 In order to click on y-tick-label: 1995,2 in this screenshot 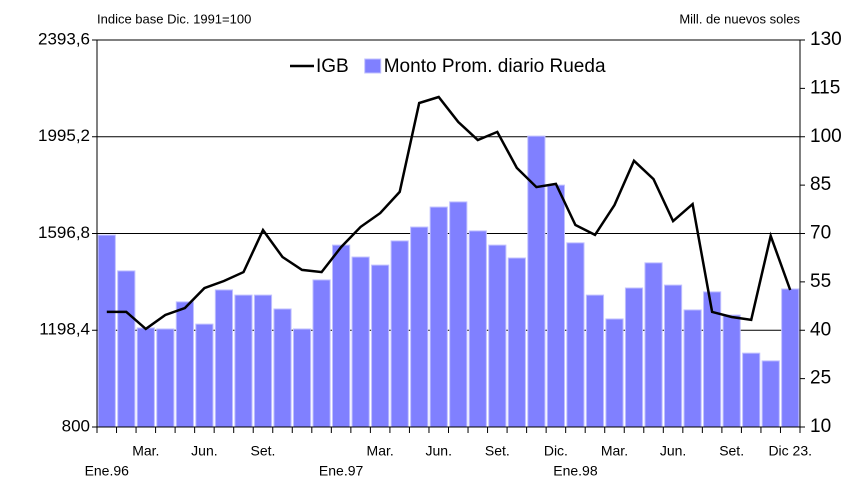, I will do `click(64, 135)`.